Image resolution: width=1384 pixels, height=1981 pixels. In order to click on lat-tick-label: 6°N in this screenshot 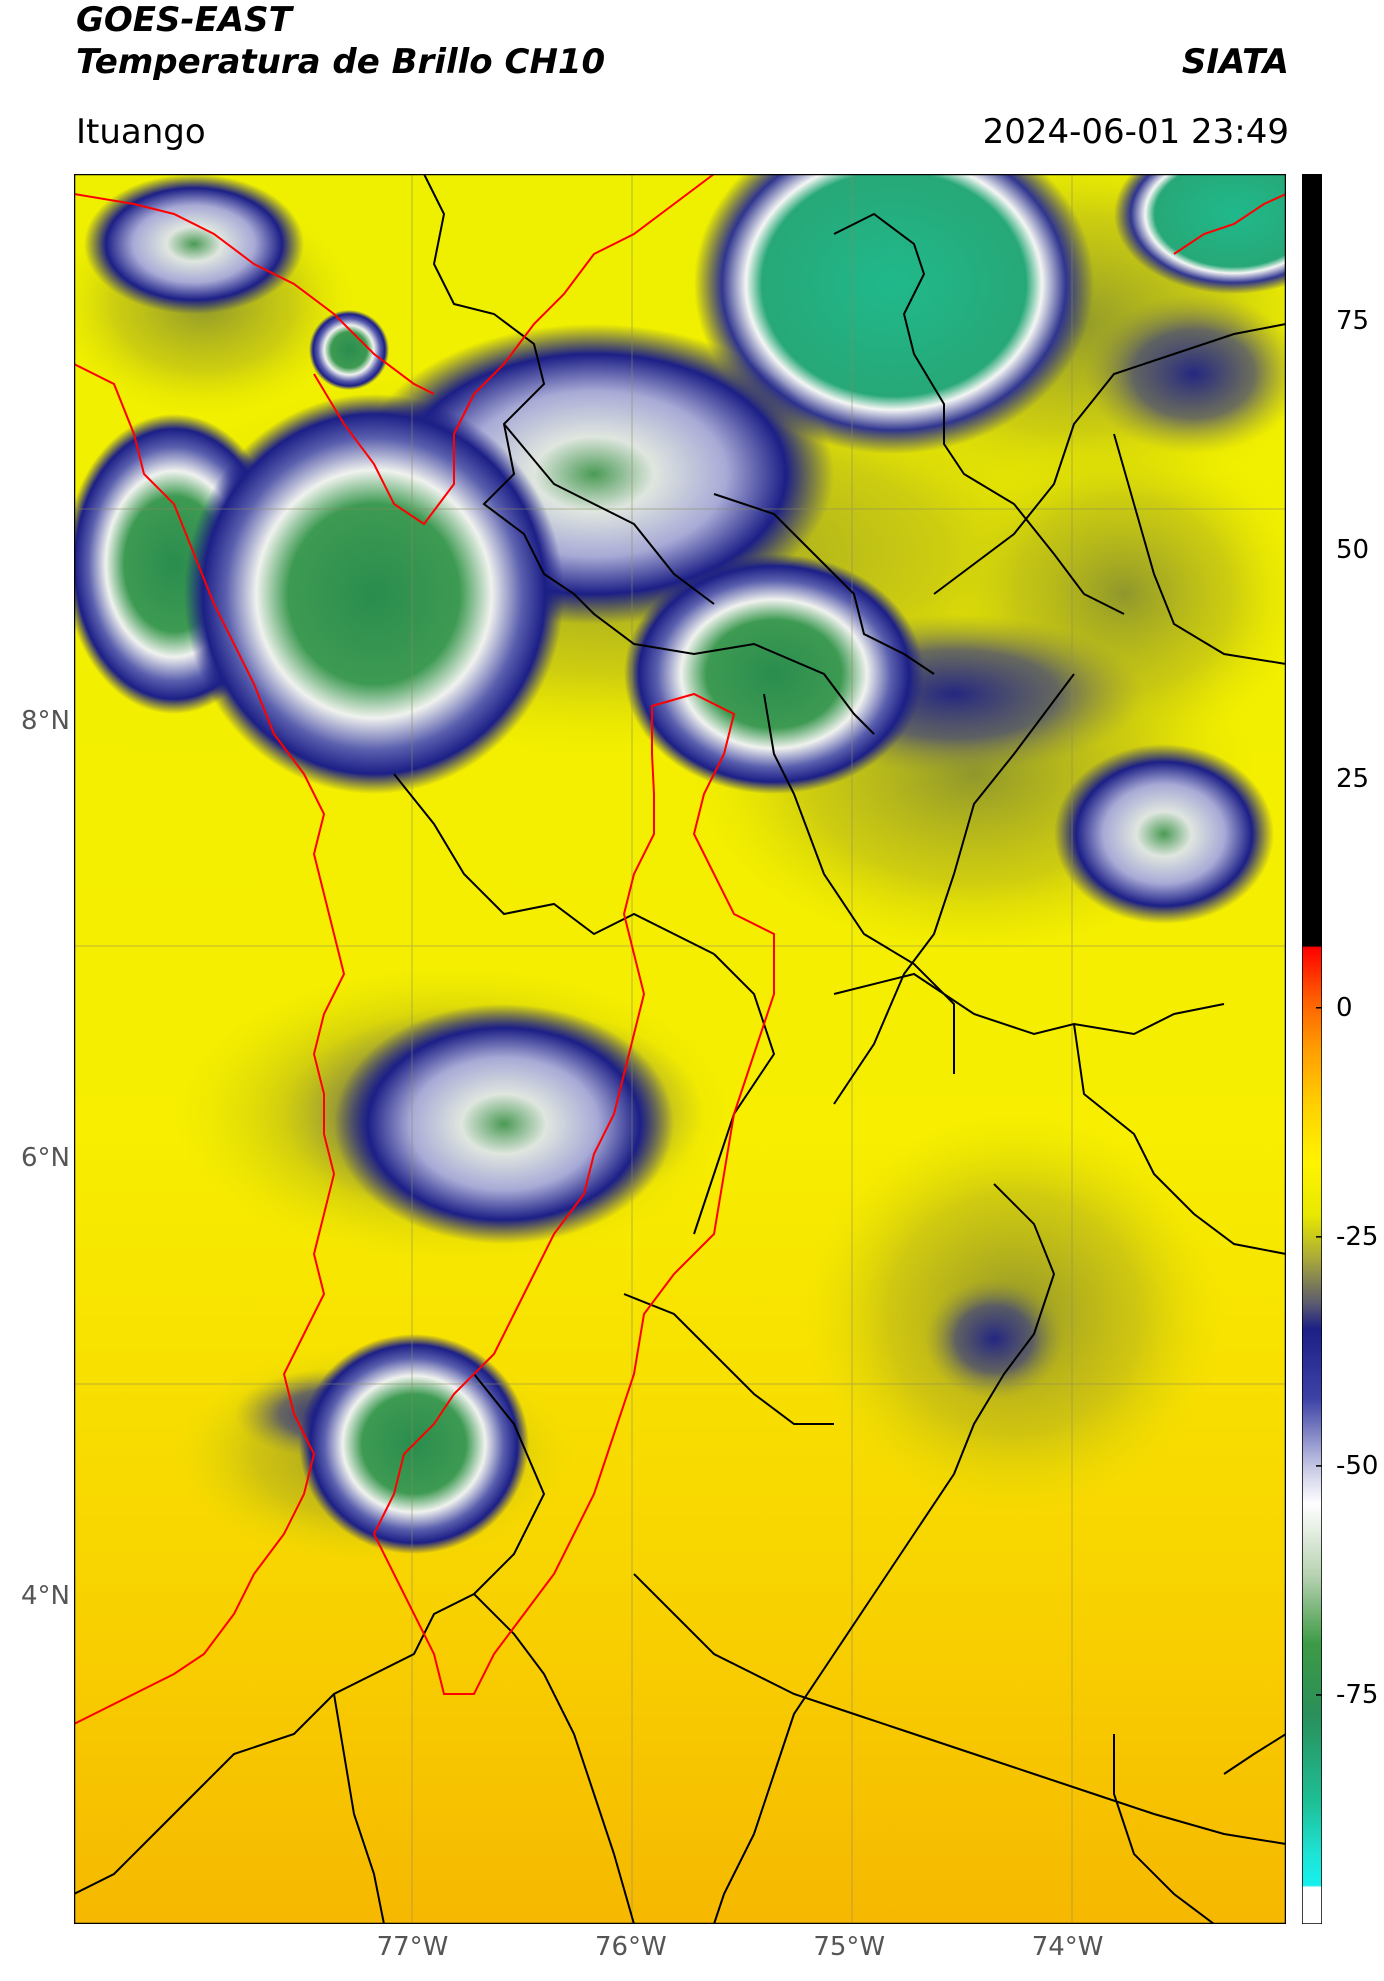, I will do `click(45, 1158)`.